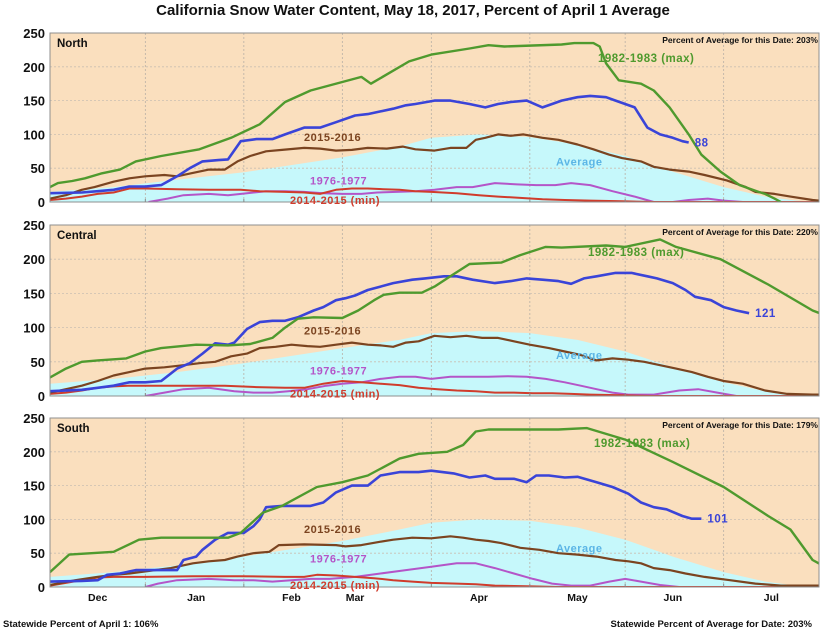 The image size is (826, 640). Describe the element at coordinates (771, 598) in the screenshot. I see `x-tick-label: Jul` at that location.